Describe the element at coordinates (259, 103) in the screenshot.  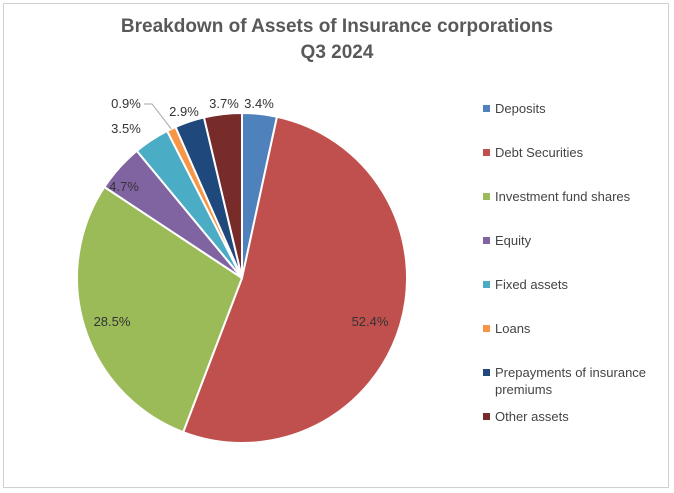
I see `data-label-deposits: 3.4%` at that location.